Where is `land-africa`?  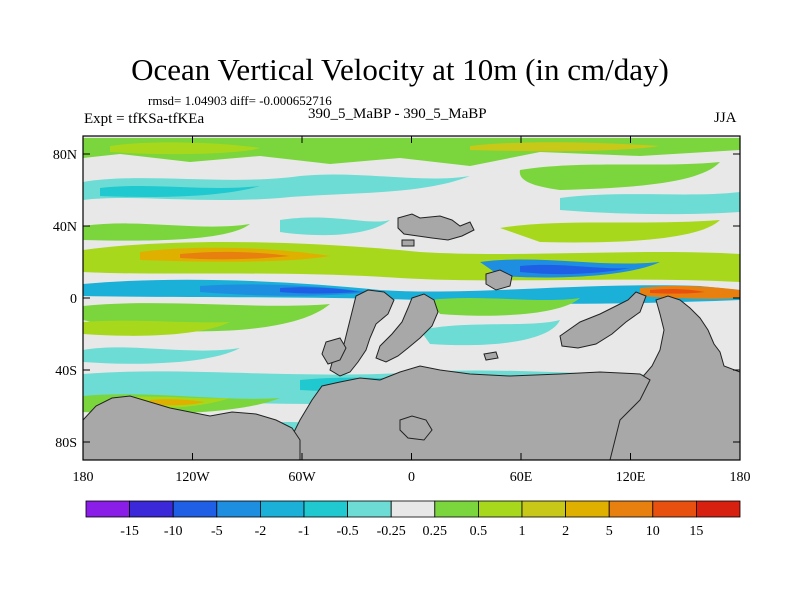 land-africa is located at coordinates (407, 328).